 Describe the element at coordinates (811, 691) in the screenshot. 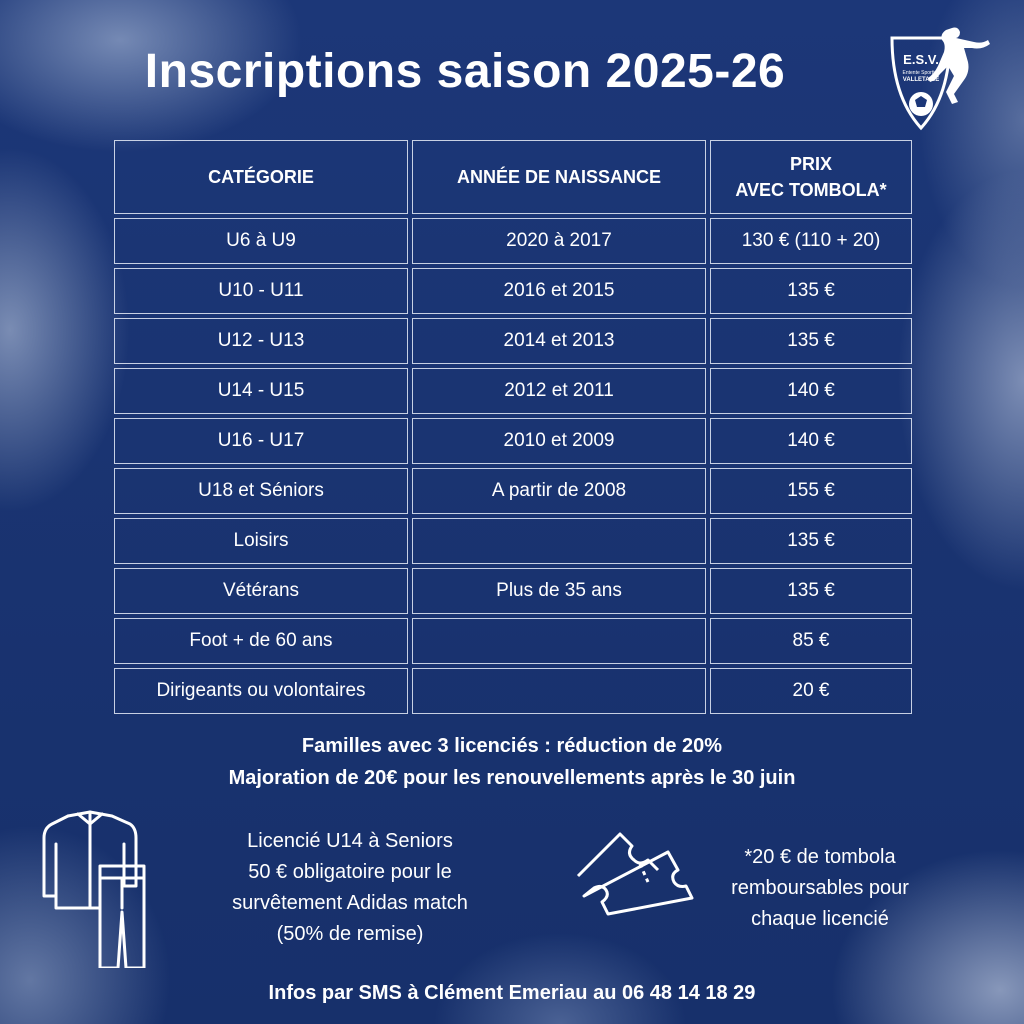

I see `cell-price: 20 €` at that location.